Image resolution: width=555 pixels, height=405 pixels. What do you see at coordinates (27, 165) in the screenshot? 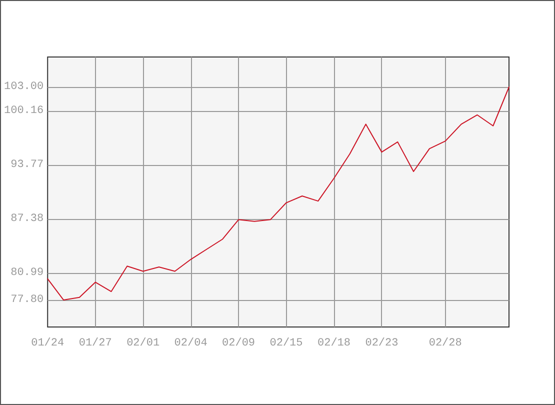
I see `y-tick-label: 93.77` at bounding box center [27, 165].